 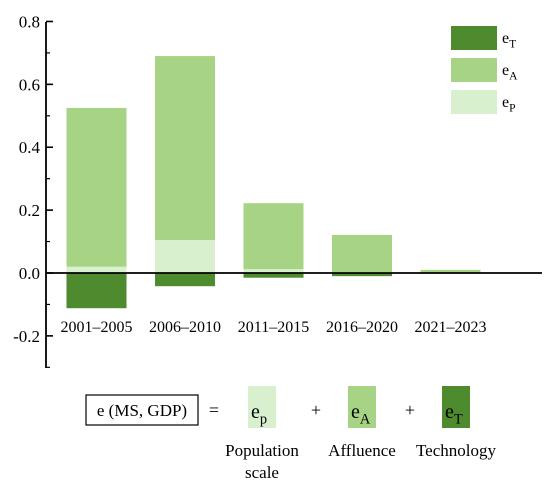 What do you see at coordinates (26, 336) in the screenshot?
I see `y-tick-label: -0.2` at bounding box center [26, 336].